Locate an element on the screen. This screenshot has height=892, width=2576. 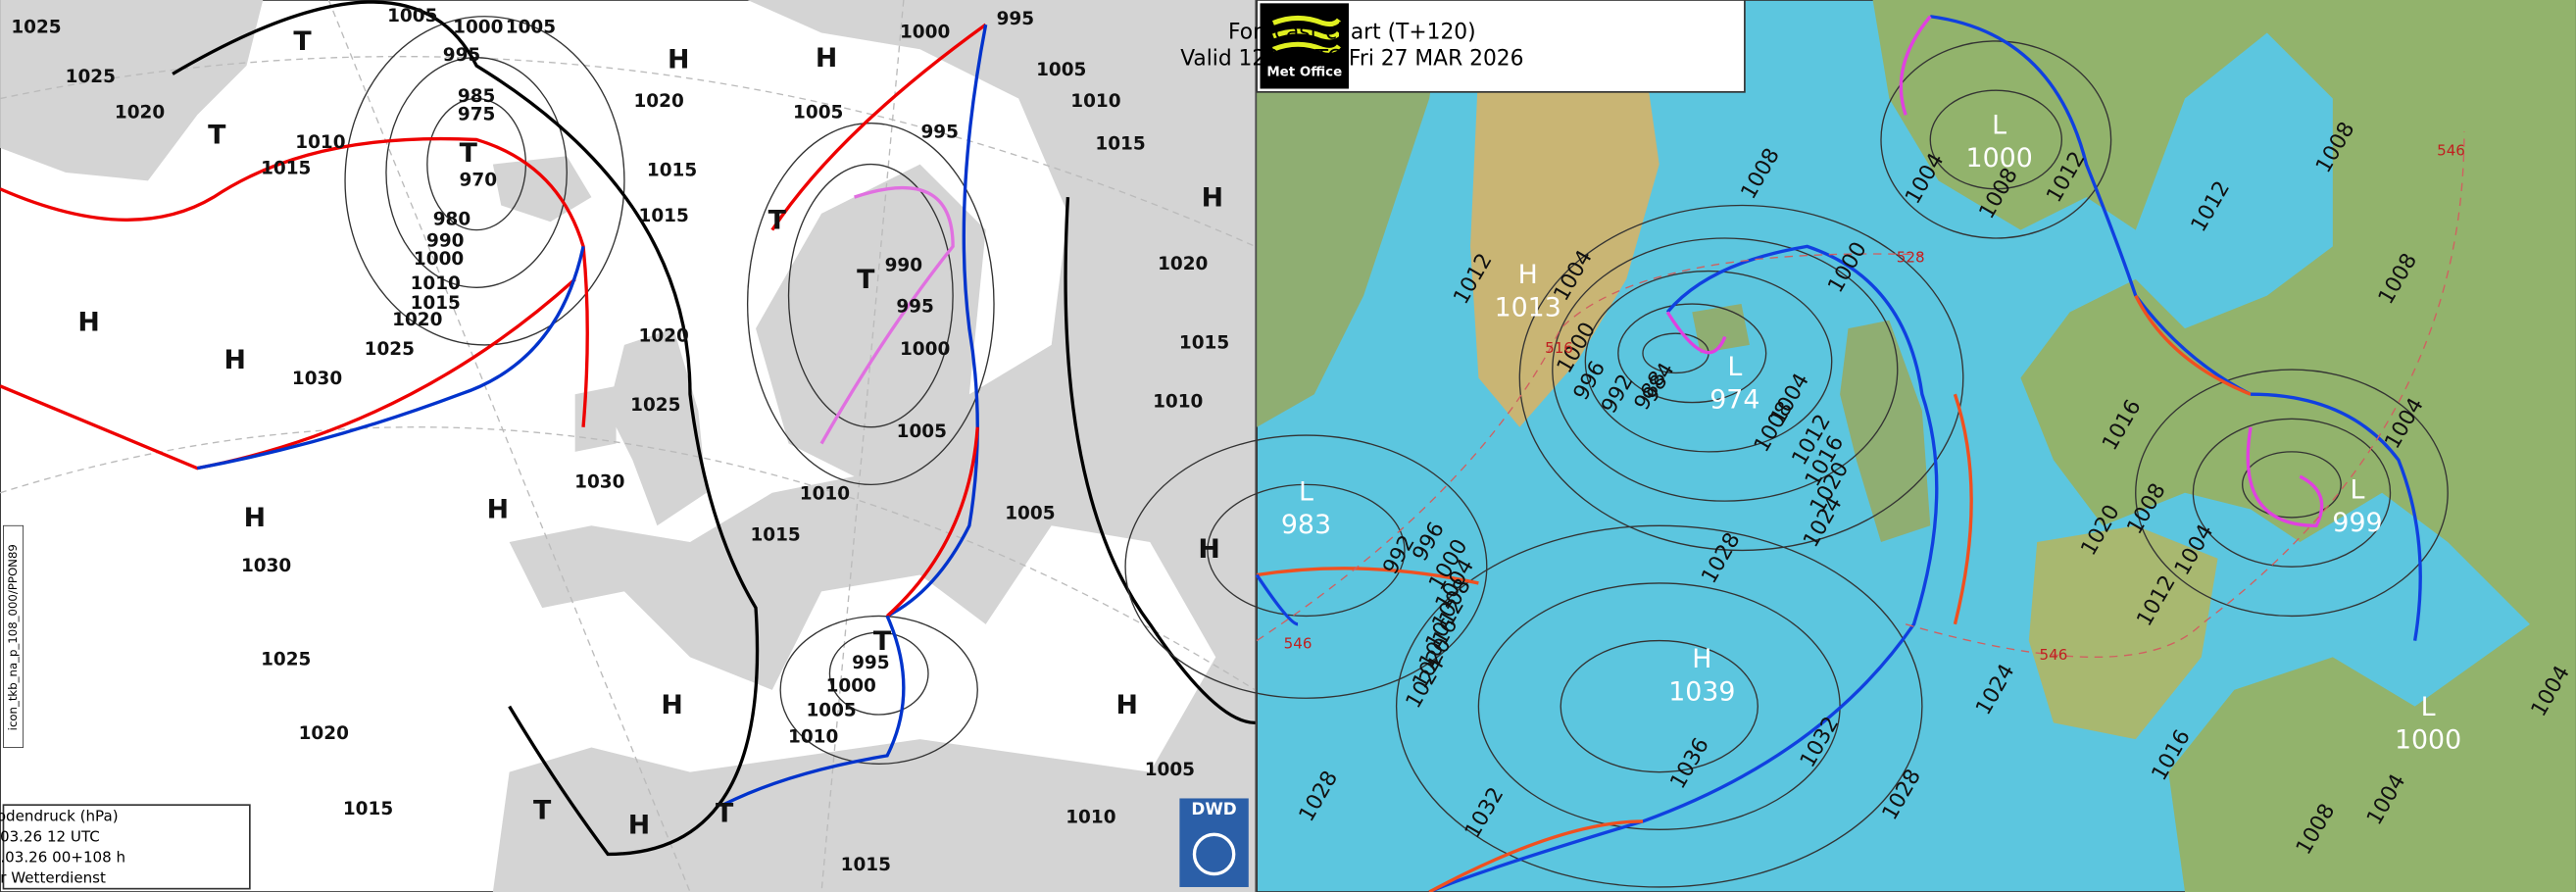
run-id: icon_tkb_na_p_108_000/PPON89 is located at coordinates (13, 637).